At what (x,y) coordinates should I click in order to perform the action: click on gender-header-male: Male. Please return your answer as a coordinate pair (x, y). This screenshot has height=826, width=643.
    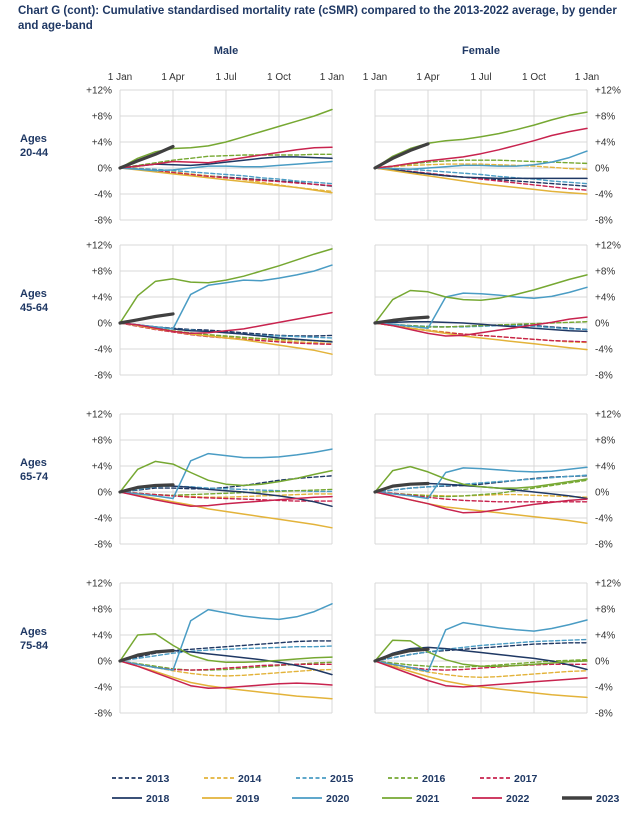
    Looking at the image, I should click on (226, 51).